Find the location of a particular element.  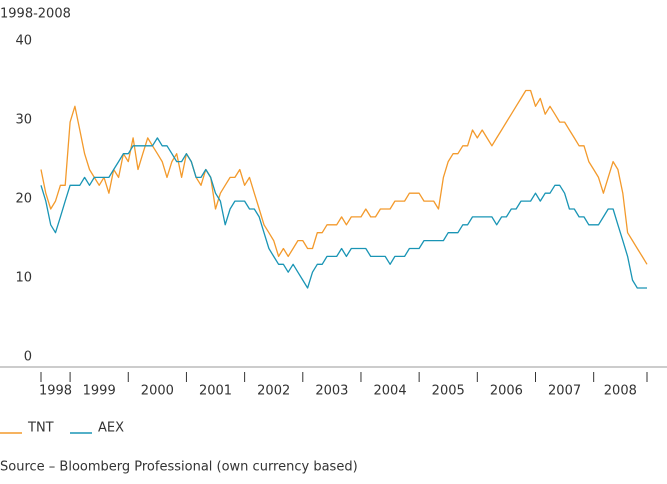

x-tick-label: 2001 is located at coordinates (215, 391).